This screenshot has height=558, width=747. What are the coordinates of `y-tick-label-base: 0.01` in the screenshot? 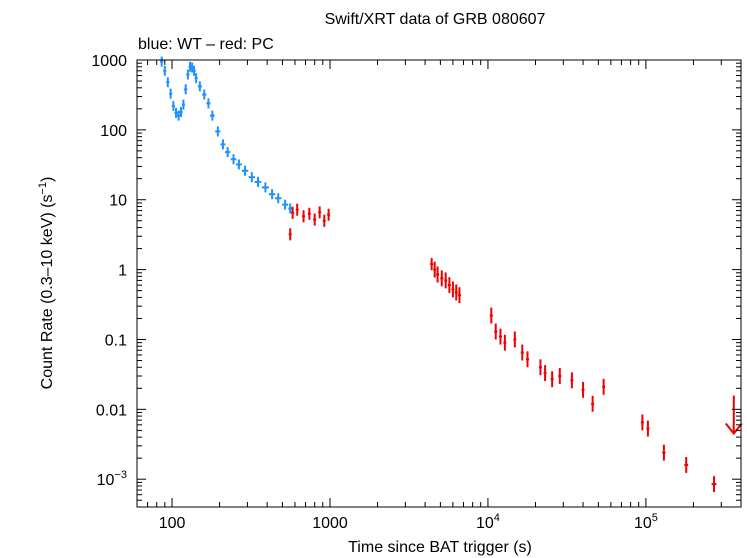 It's located at (111, 410).